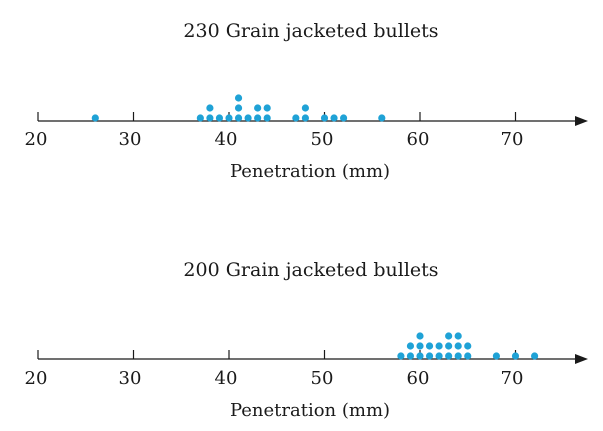 This screenshot has width=603, height=431. I want to click on x-axis-label-200: Penetration (mm), so click(310, 410).